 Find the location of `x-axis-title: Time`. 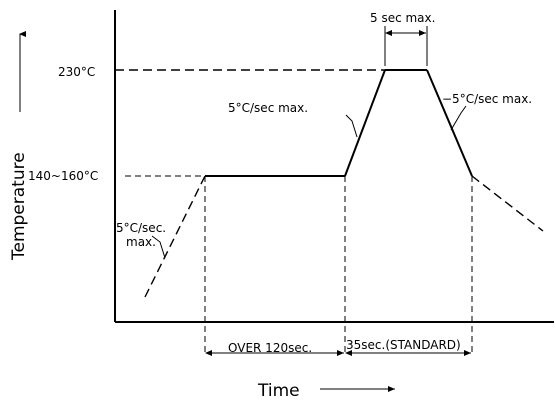

x-axis-title: Time is located at coordinates (278, 391).